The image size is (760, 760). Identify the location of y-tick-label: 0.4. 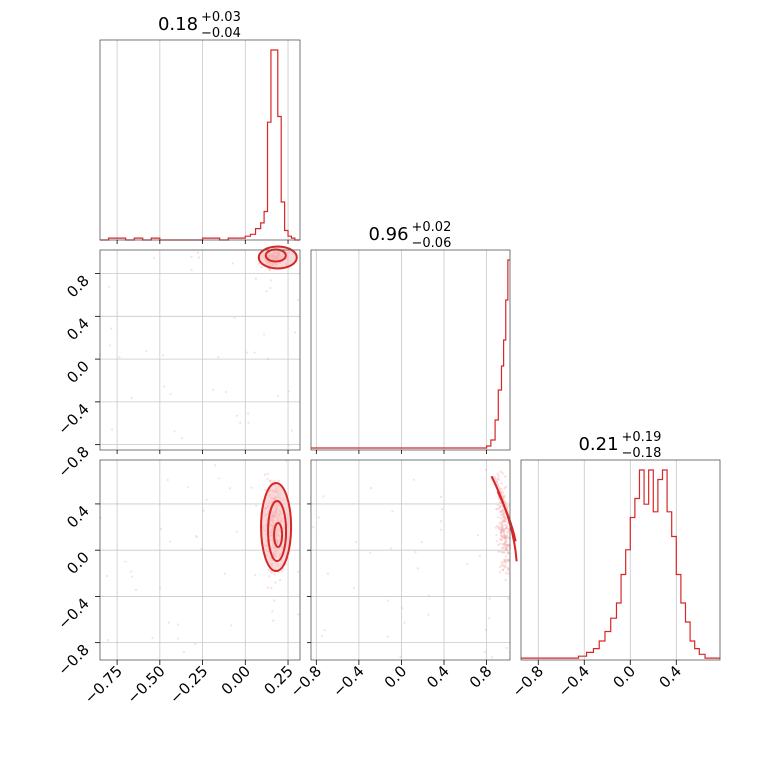
(78, 517).